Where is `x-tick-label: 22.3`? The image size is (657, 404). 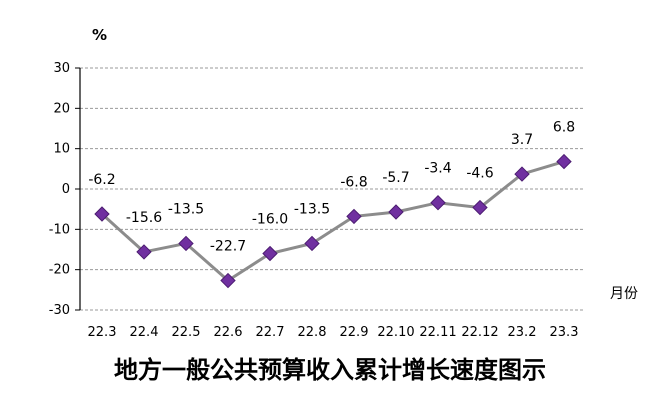 x-tick-label: 22.3 is located at coordinates (102, 332).